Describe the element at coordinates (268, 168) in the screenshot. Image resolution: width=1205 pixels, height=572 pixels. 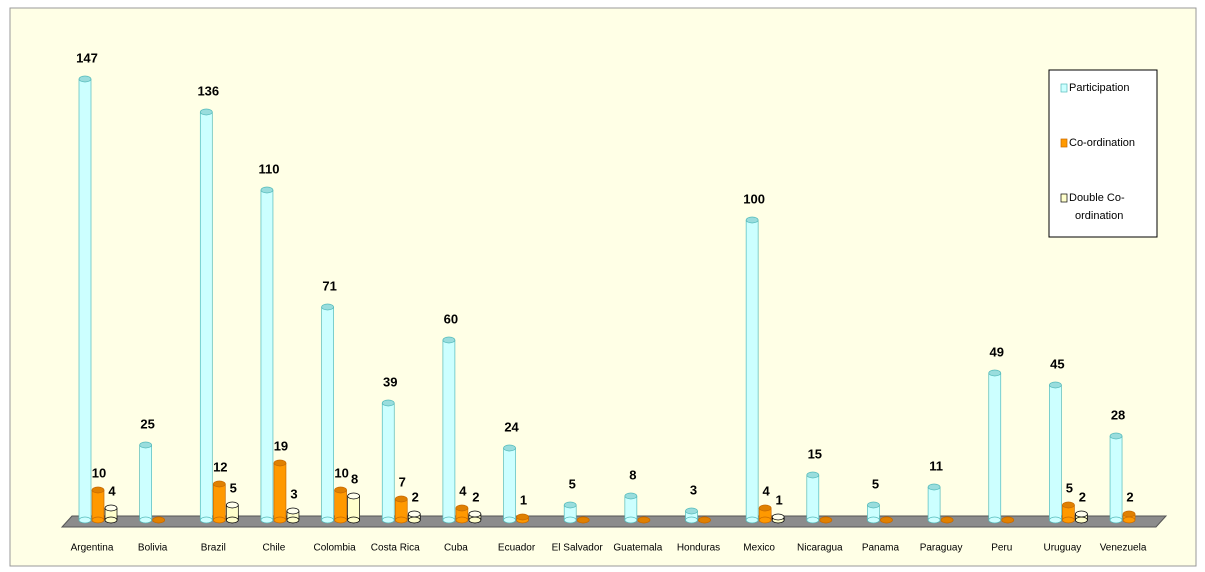
I see `data-label: 110` at that location.